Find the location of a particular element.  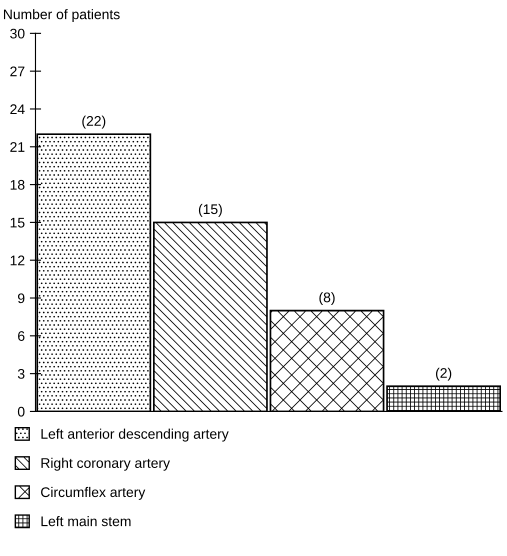

y-tick-label: 30 is located at coordinates (17, 33).